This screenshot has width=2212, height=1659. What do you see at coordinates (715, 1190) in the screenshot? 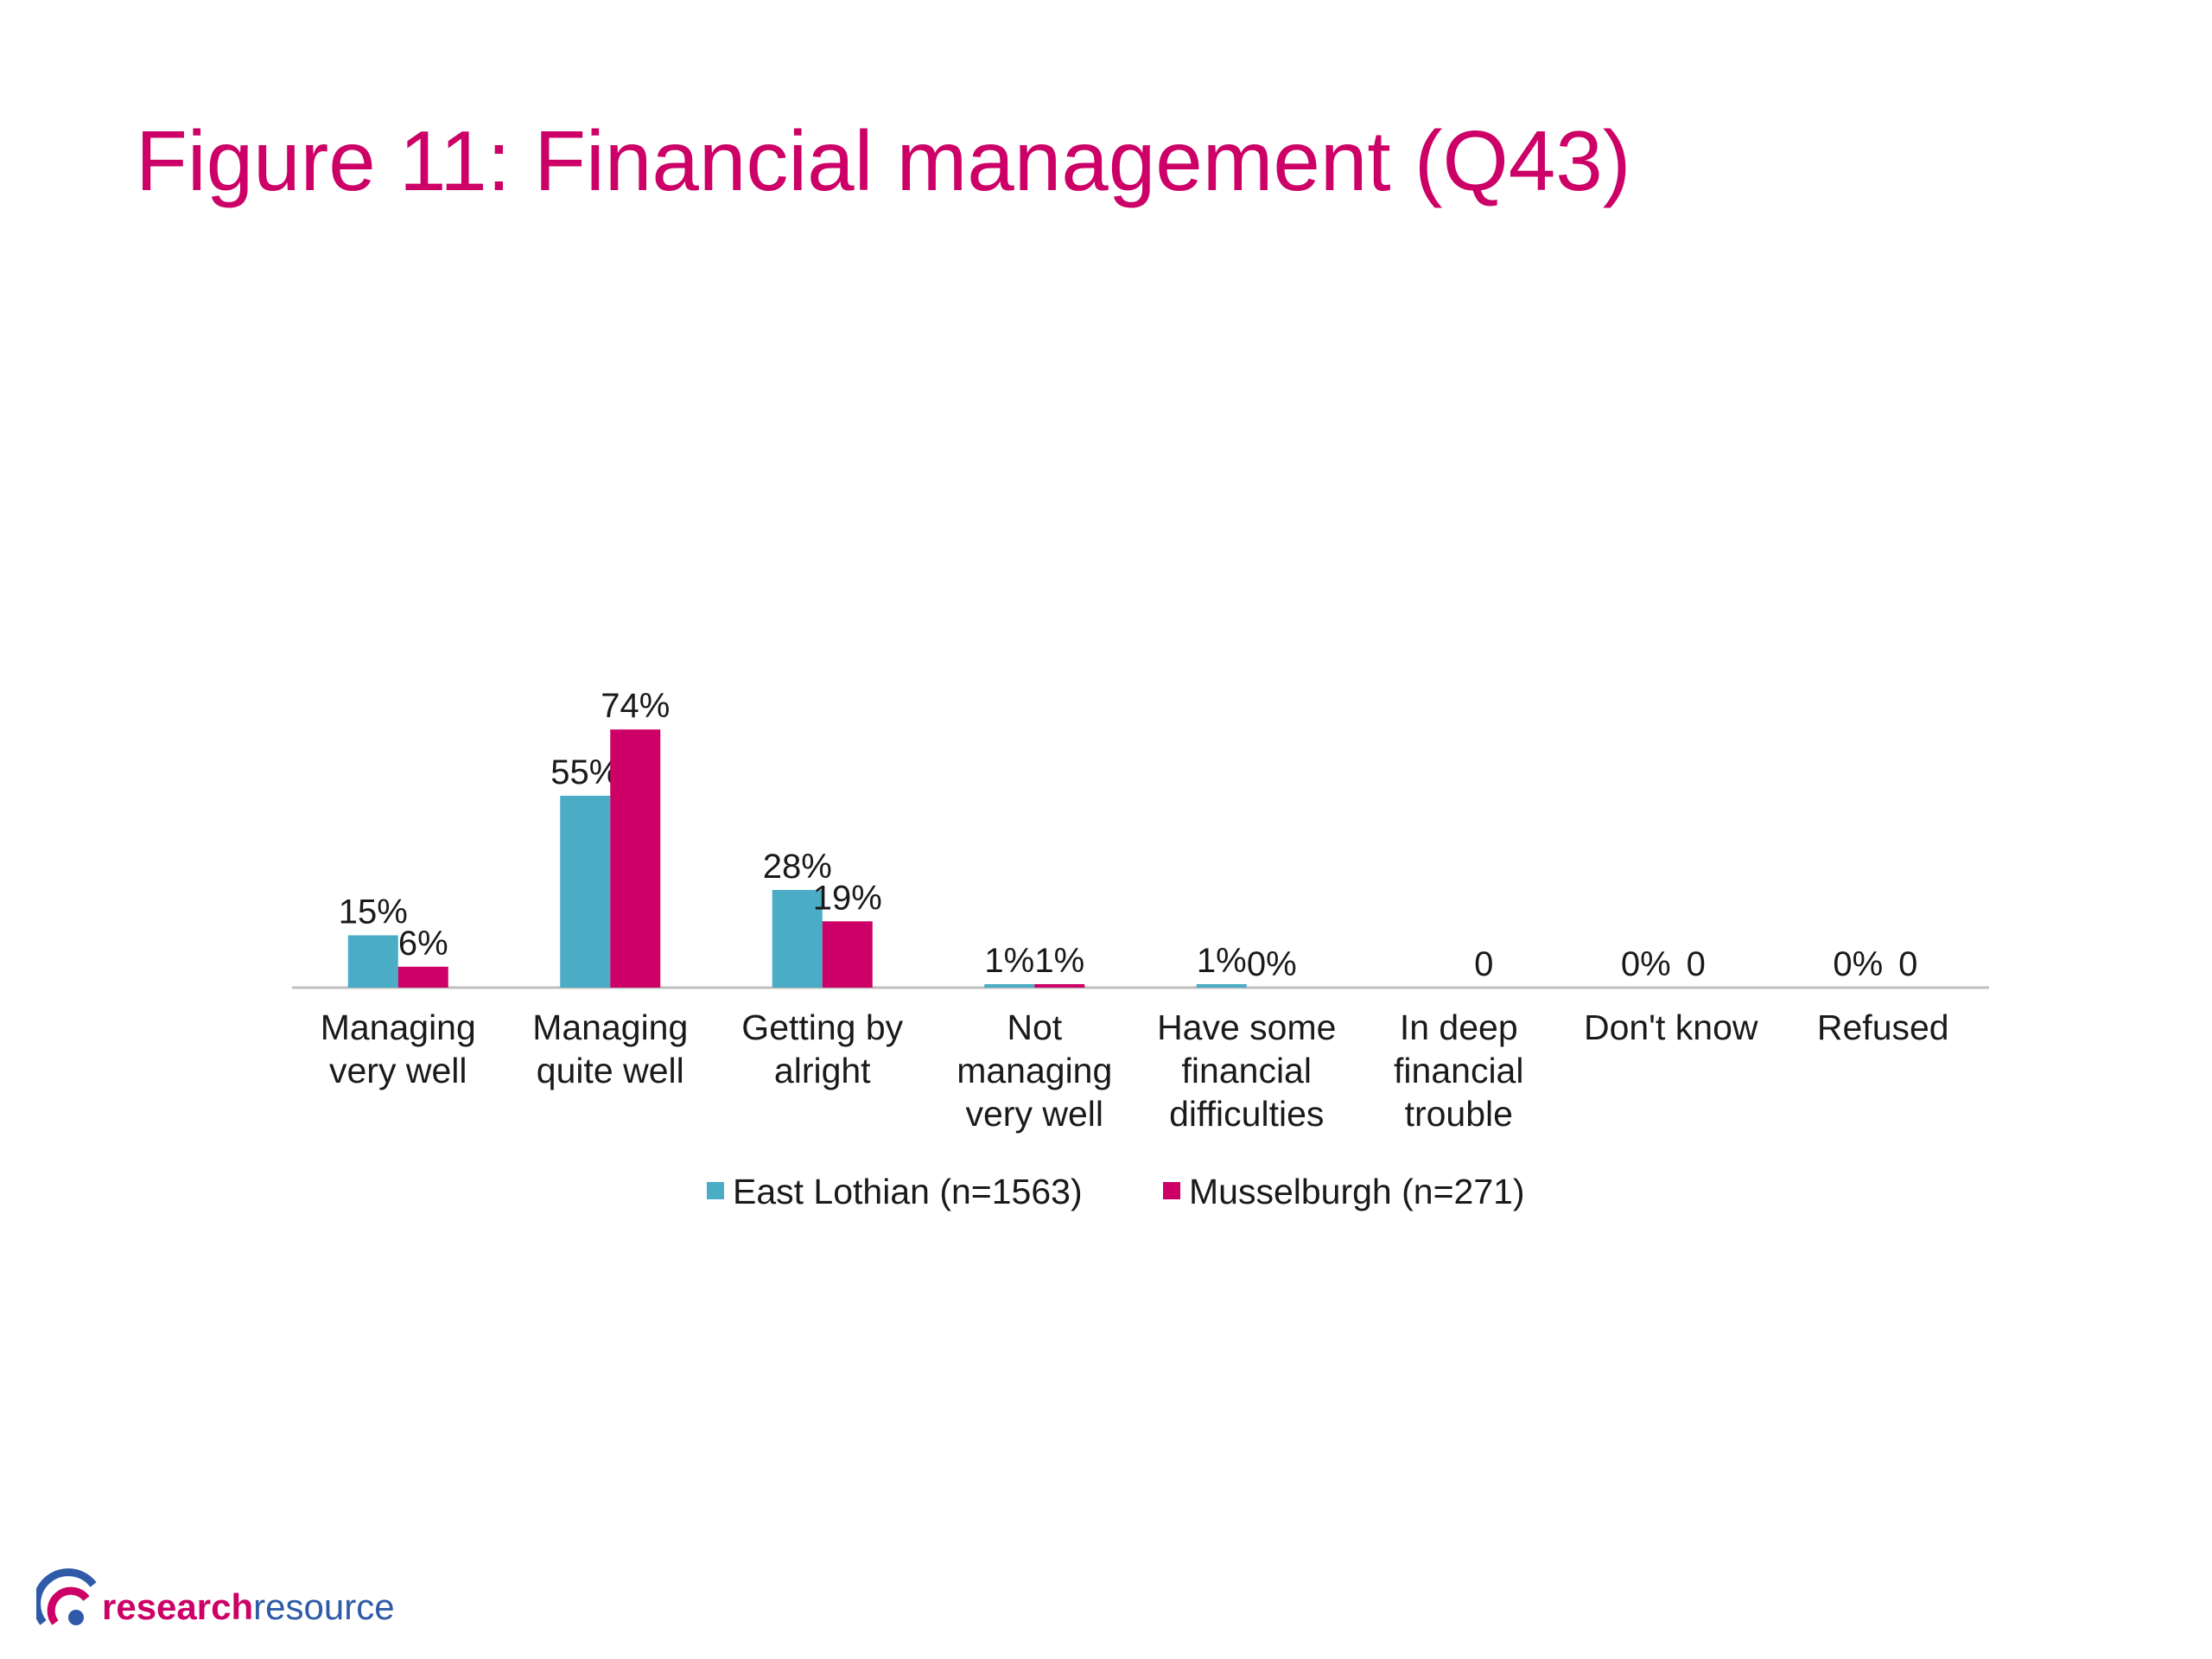
I see `legend-swatch-east-lothian` at bounding box center [715, 1190].